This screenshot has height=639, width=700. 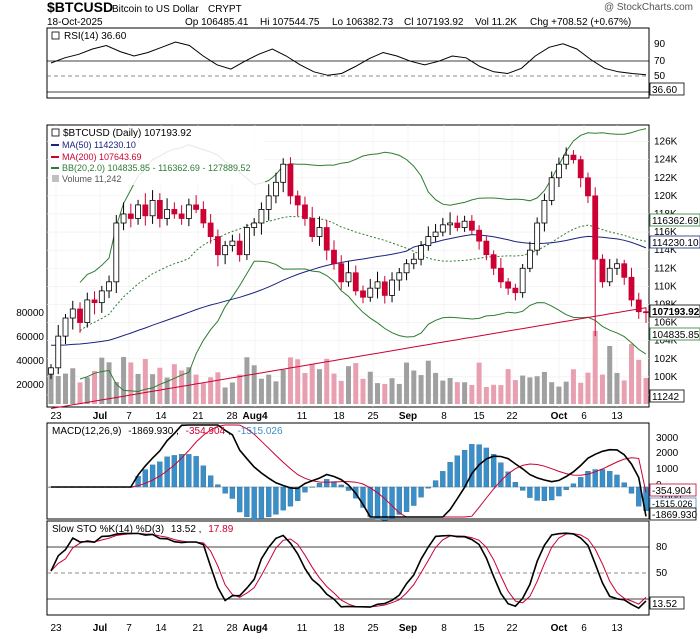 I want to click on price-legend-title: $BTCUSD (Daily) 107193.92, so click(x=127, y=133).